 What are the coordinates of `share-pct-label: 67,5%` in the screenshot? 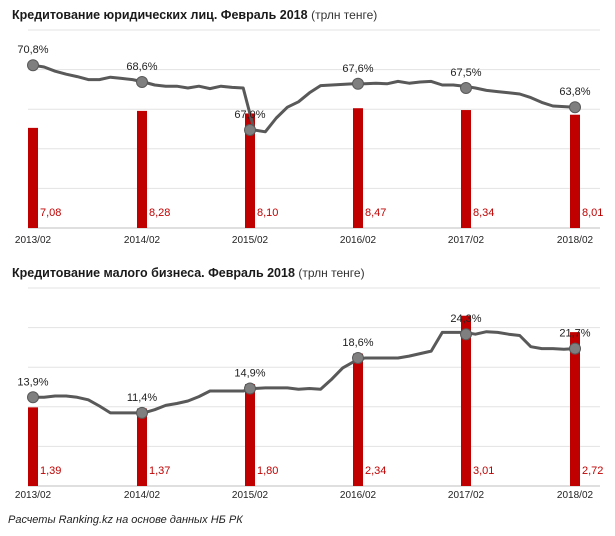 It's located at (465, 73).